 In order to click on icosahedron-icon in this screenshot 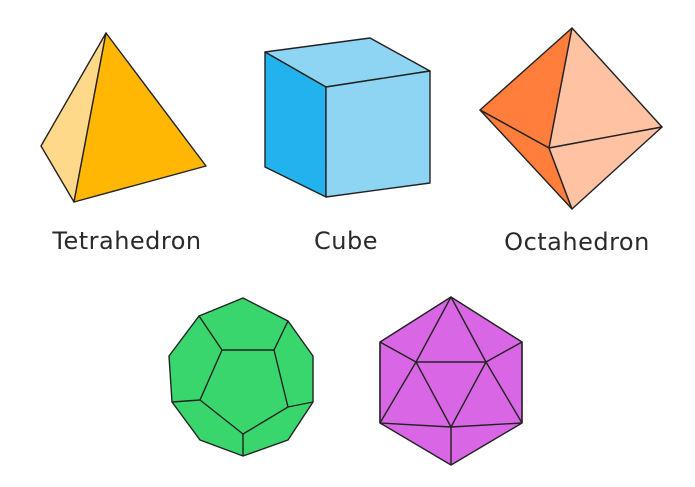, I will do `click(451, 381)`.